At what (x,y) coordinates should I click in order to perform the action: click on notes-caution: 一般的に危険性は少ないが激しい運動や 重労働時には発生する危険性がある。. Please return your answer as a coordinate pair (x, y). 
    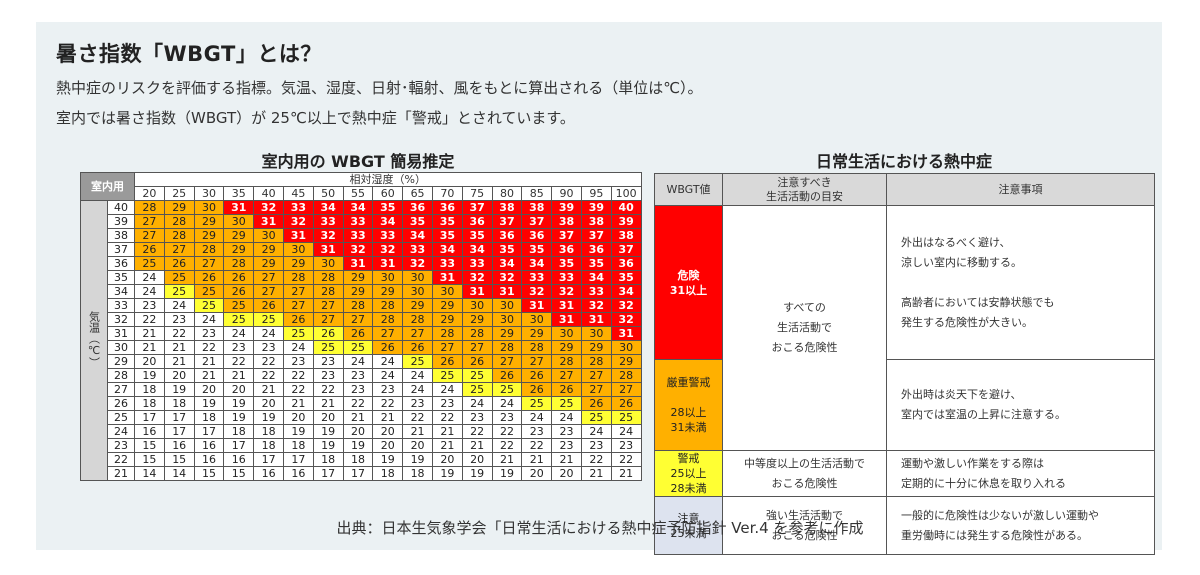
    Looking at the image, I should click on (1020, 525).